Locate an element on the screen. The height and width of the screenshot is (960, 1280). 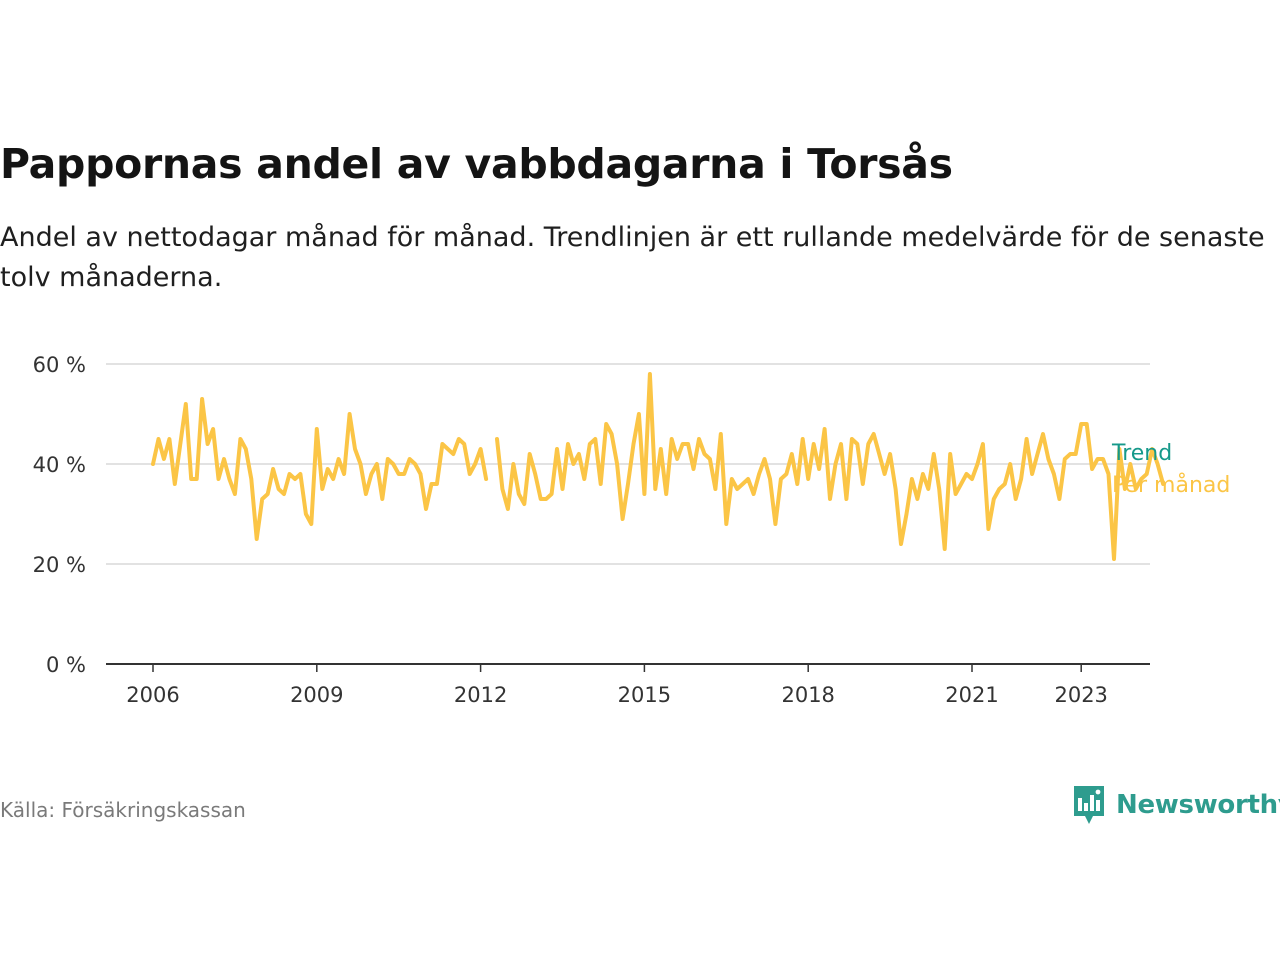
x-tick-label: 2006 is located at coordinates (152, 695).